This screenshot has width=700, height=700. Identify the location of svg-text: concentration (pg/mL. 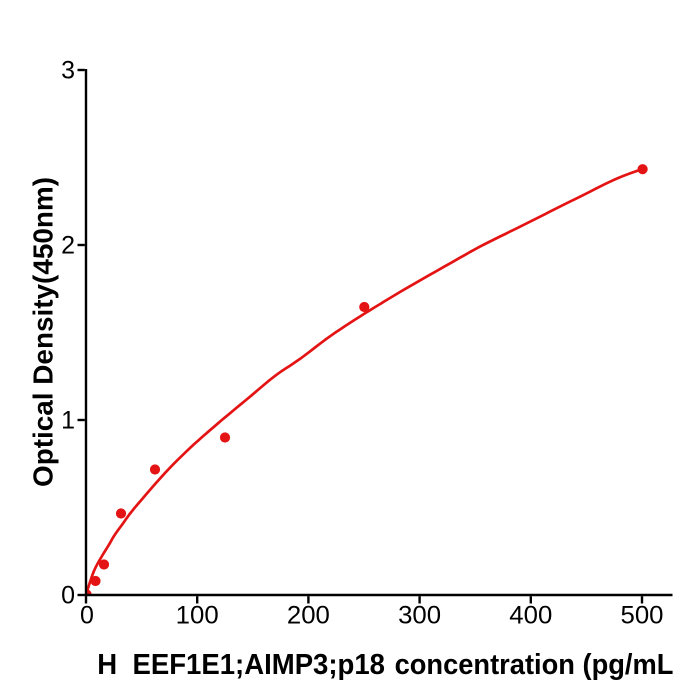
(534, 665).